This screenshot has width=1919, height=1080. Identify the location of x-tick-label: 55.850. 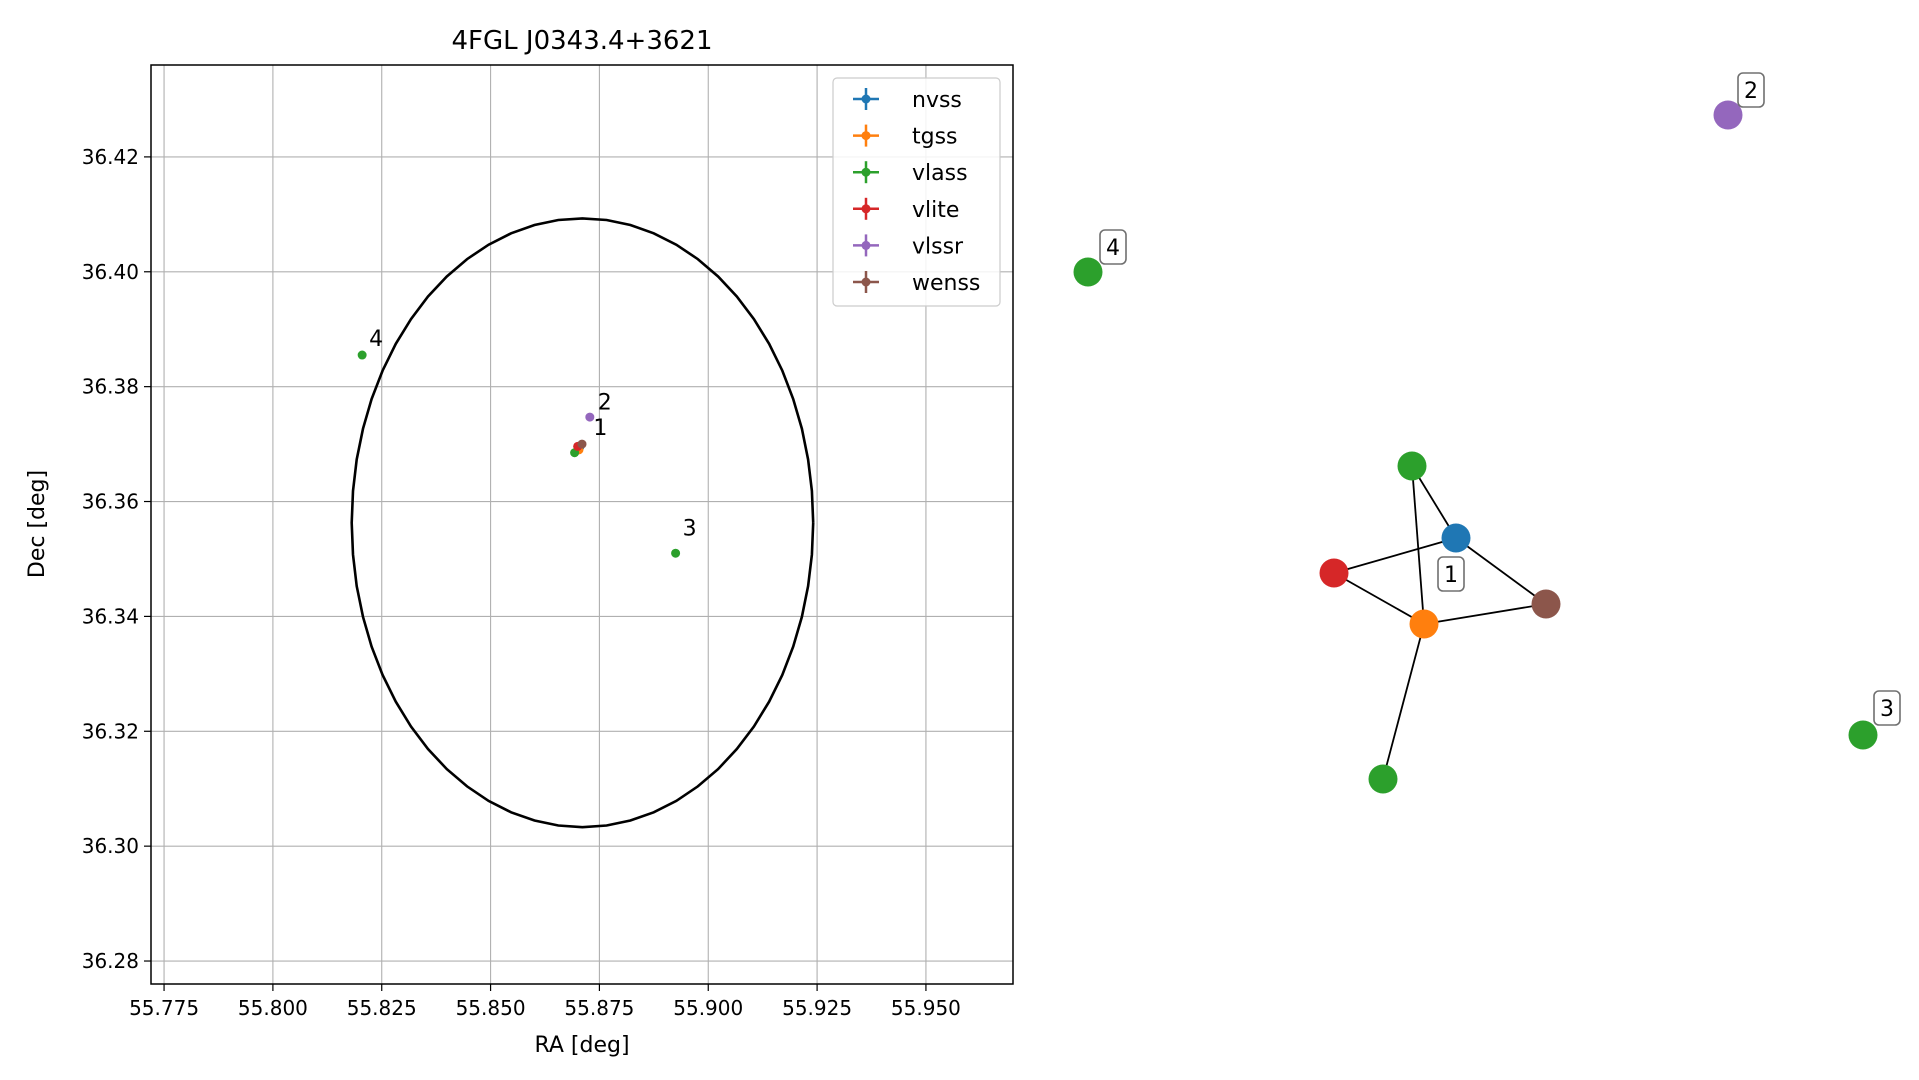
(491, 1008).